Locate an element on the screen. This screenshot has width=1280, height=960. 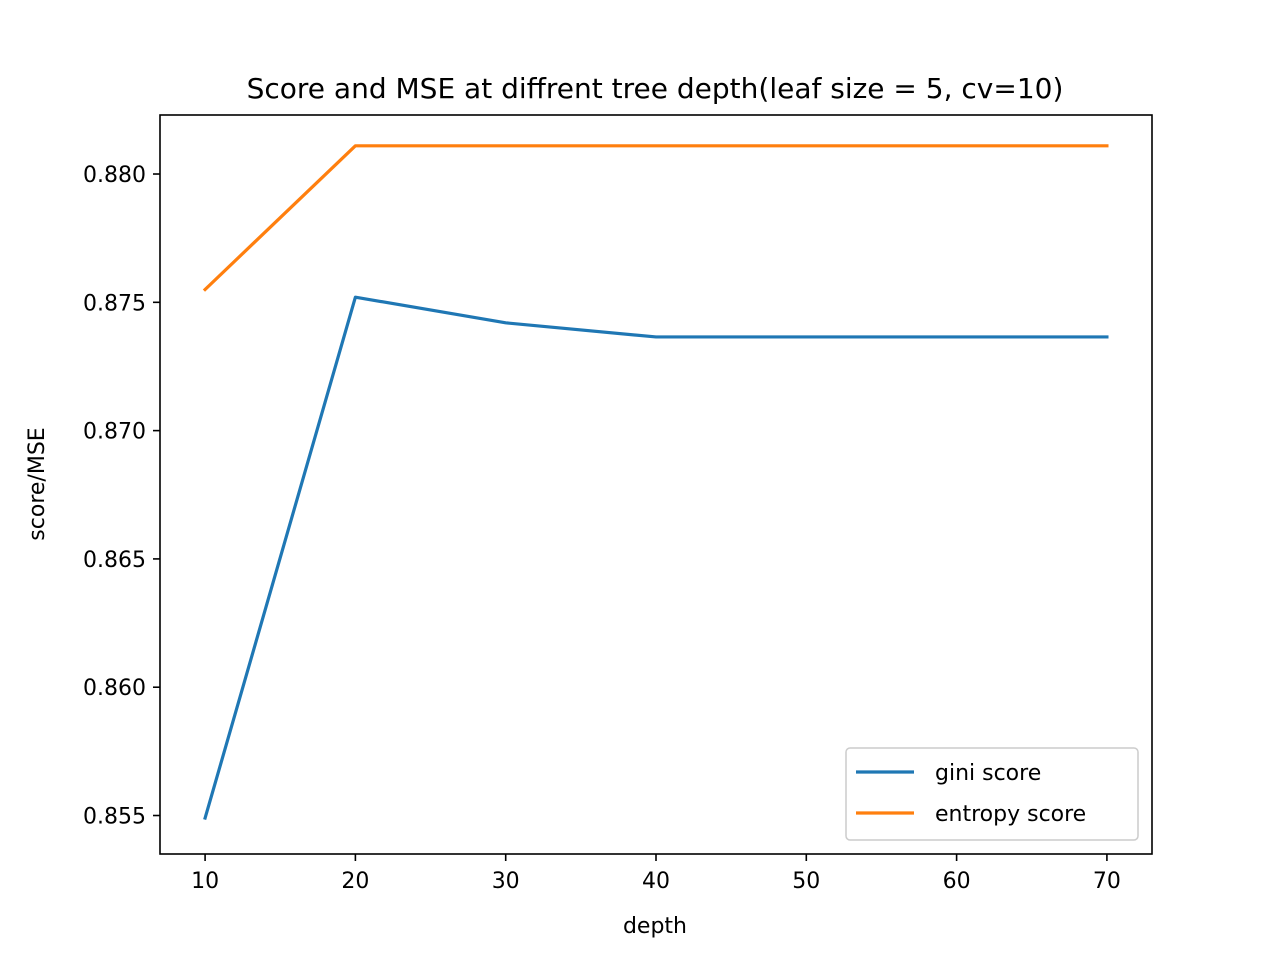
x-tick-label: 10 is located at coordinates (205, 881).